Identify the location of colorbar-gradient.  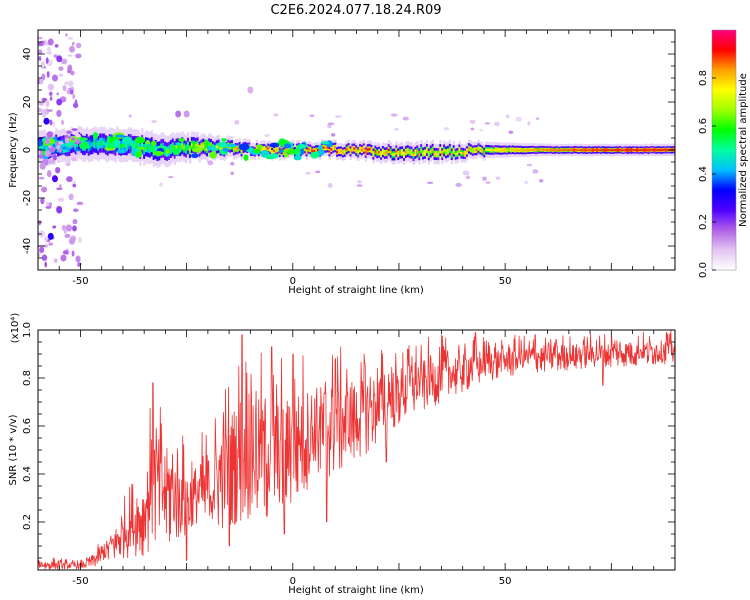
(724, 150).